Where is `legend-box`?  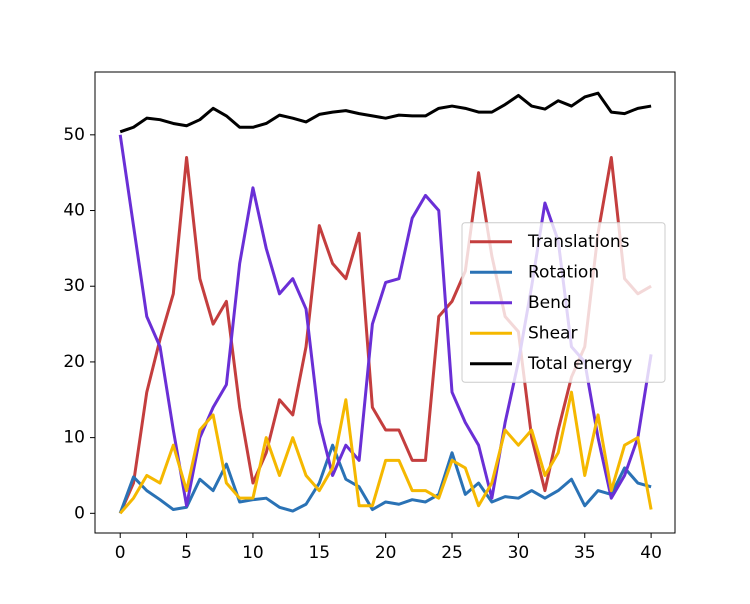
legend-box is located at coordinates (563, 302).